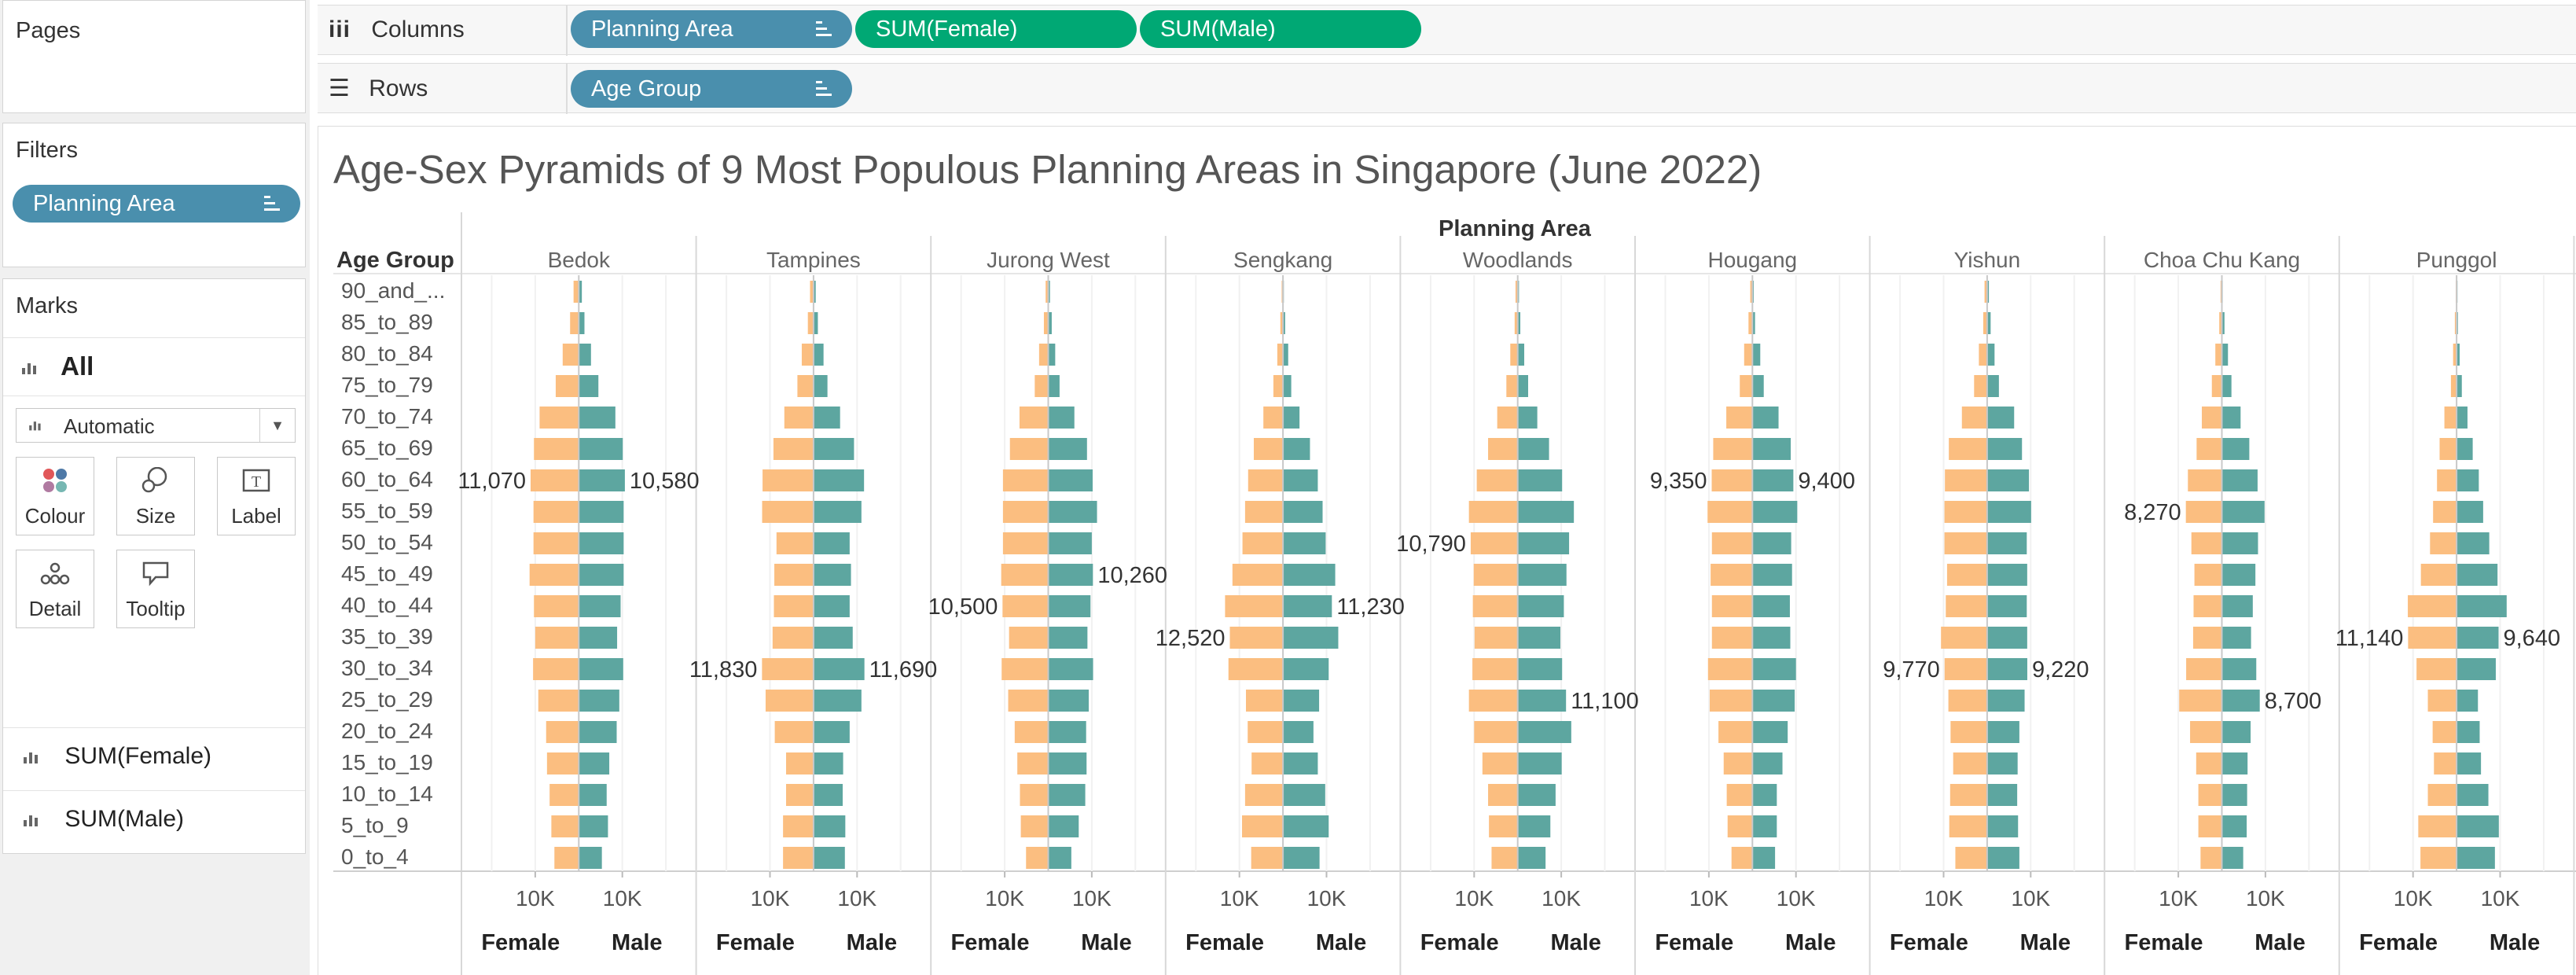 The width and height of the screenshot is (2576, 975). Describe the element at coordinates (55, 496) in the screenshot. I see `colour-button: Colour` at that location.